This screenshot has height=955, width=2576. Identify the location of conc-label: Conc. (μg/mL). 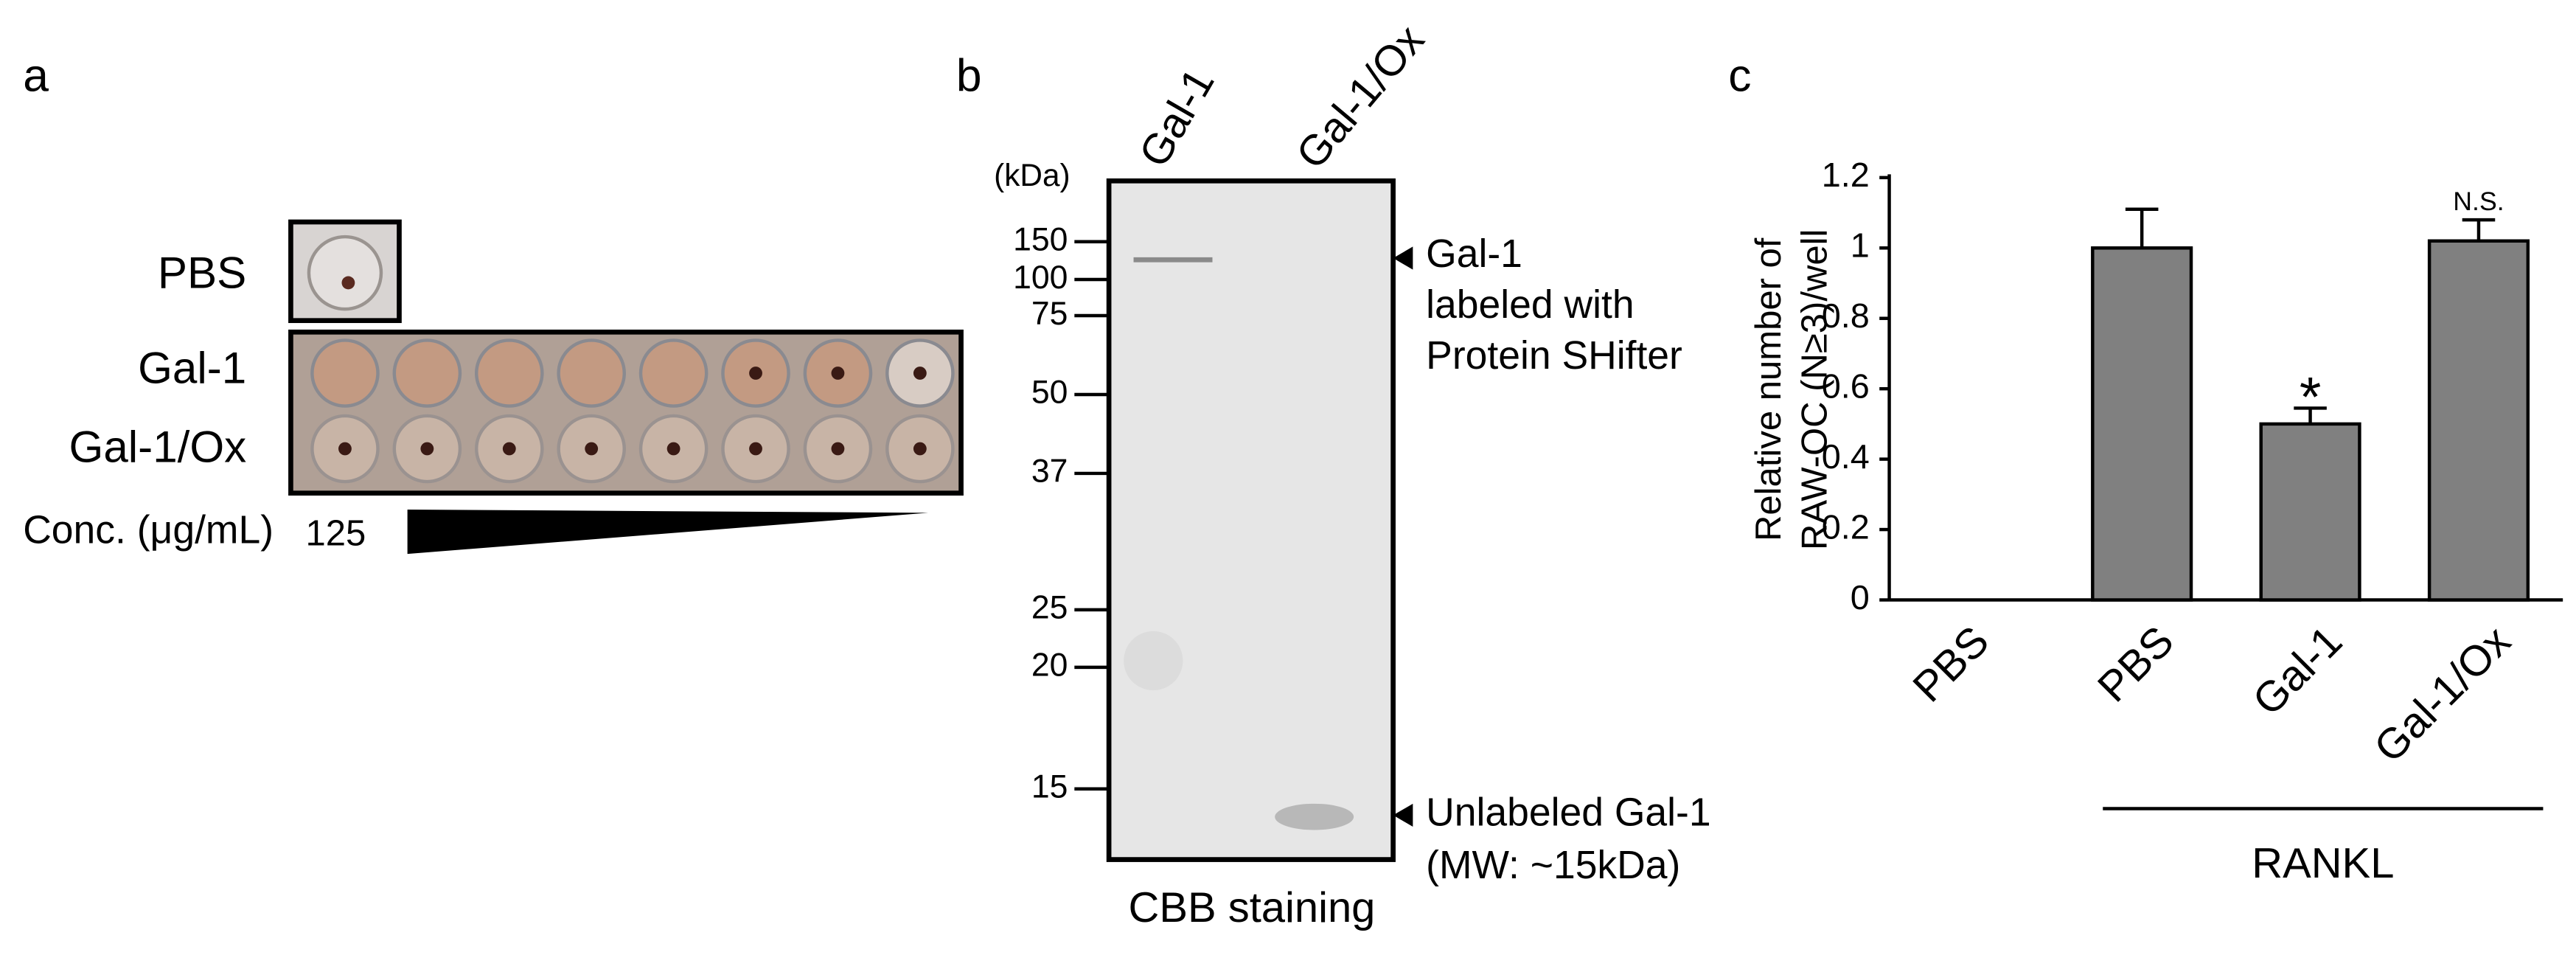
(148, 530).